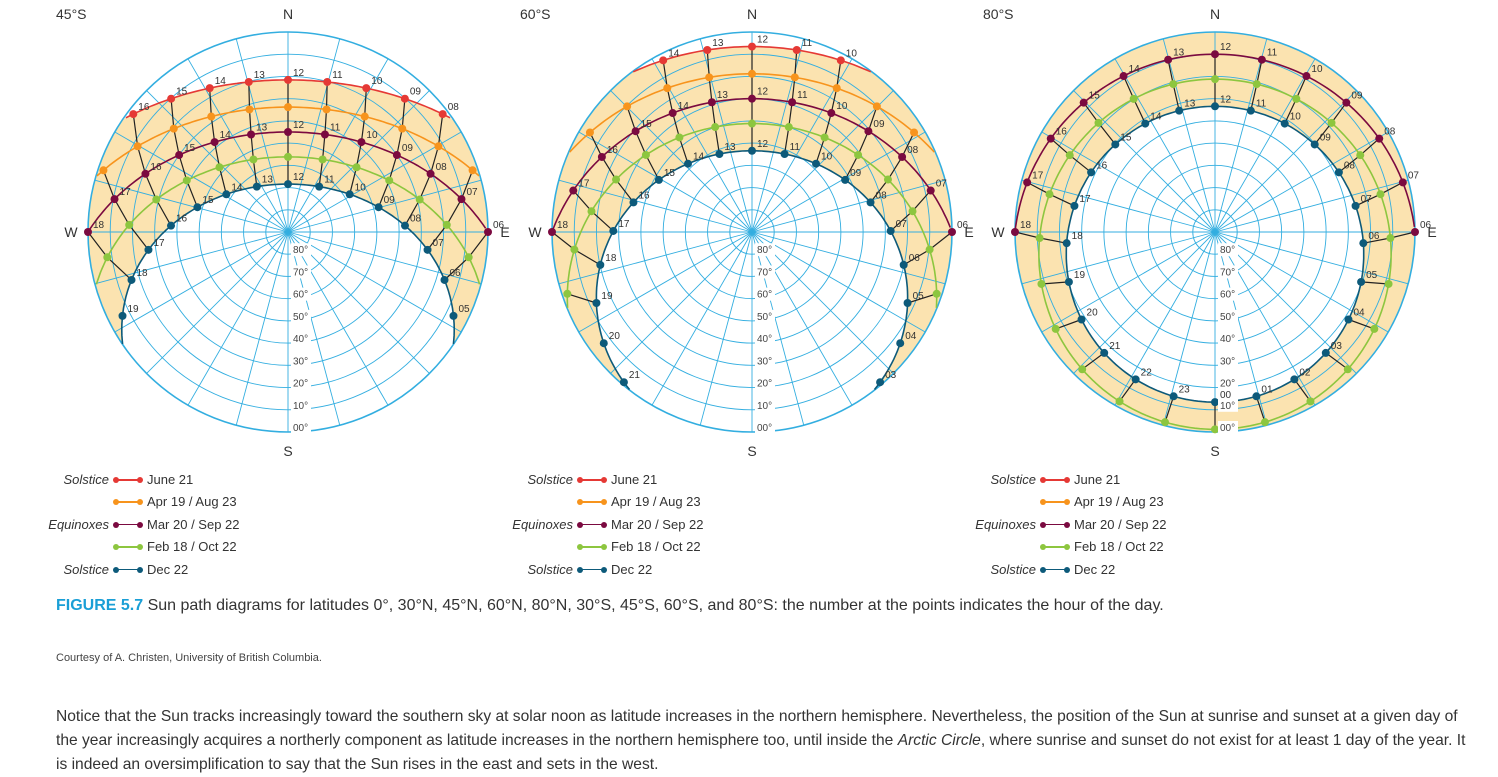  Describe the element at coordinates (915, 258) in the screenshot. I see `hour-label: 06` at that location.